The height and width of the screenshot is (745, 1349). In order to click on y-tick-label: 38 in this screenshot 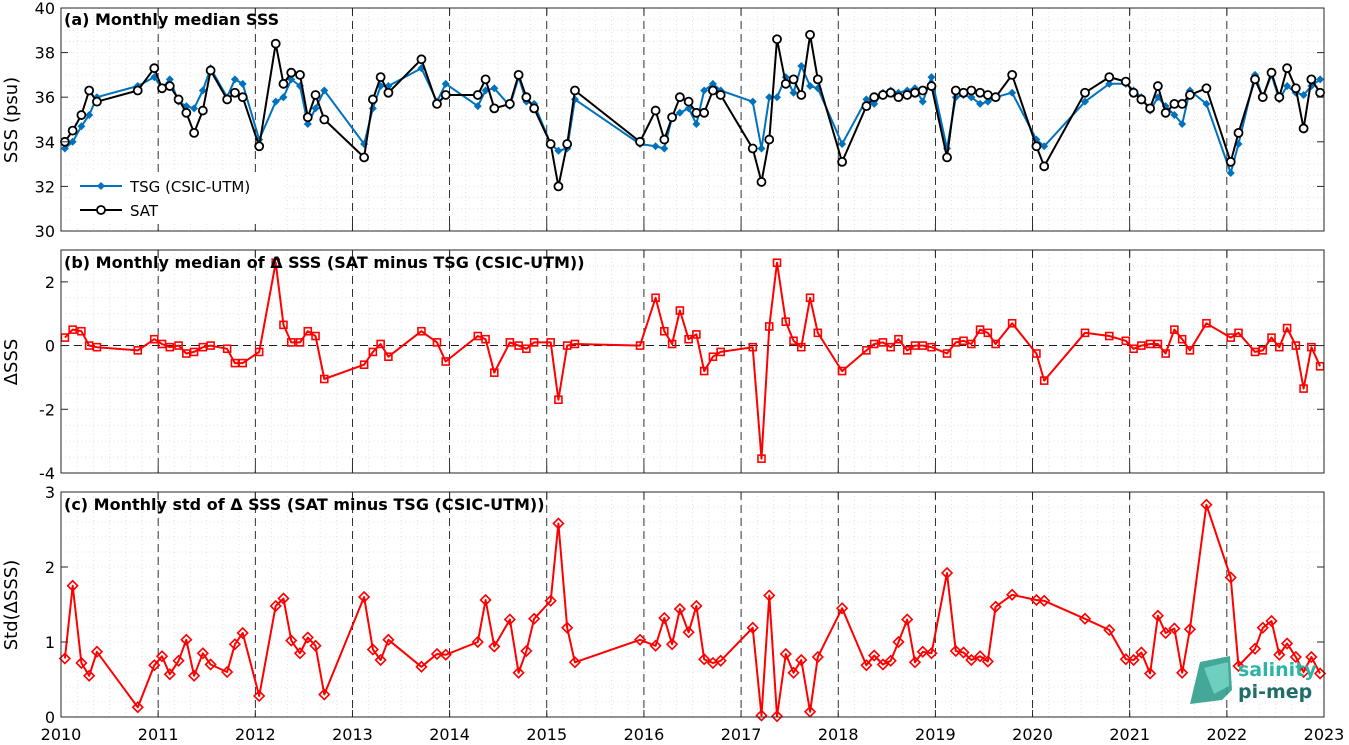, I will do `click(45, 53)`.